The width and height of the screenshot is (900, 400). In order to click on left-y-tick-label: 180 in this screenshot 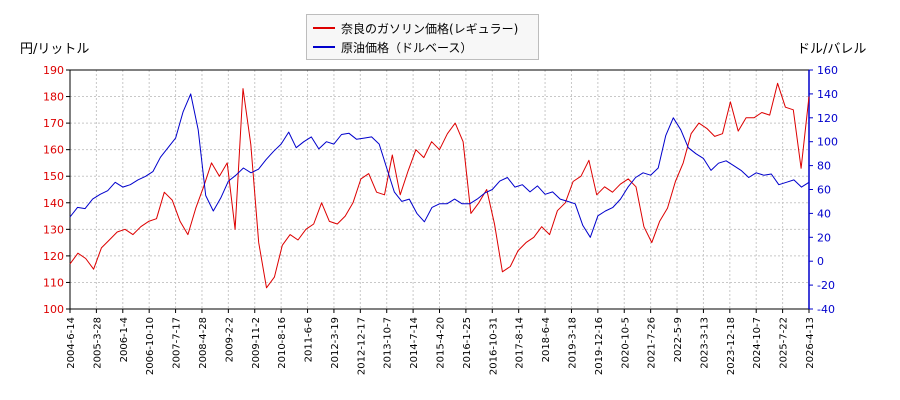, I will do `click(53, 97)`.